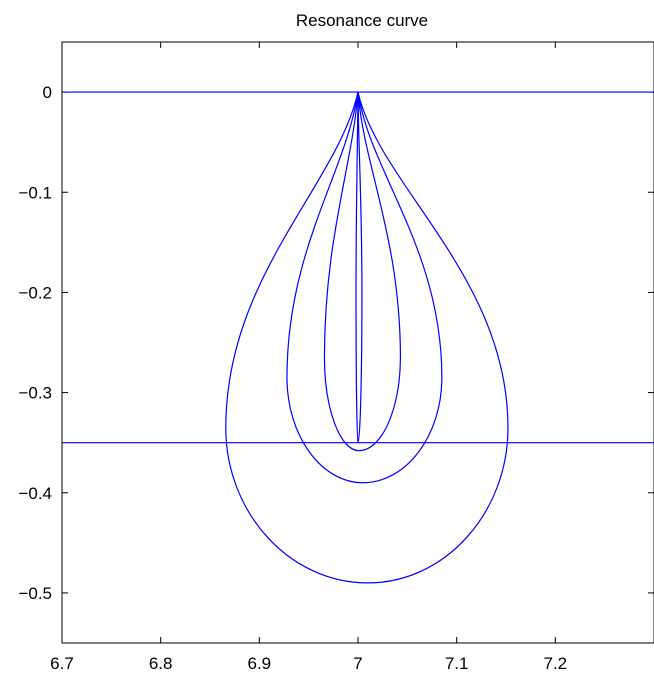 The width and height of the screenshot is (654, 679). I want to click on chart-title: Resonance curve, so click(362, 20).